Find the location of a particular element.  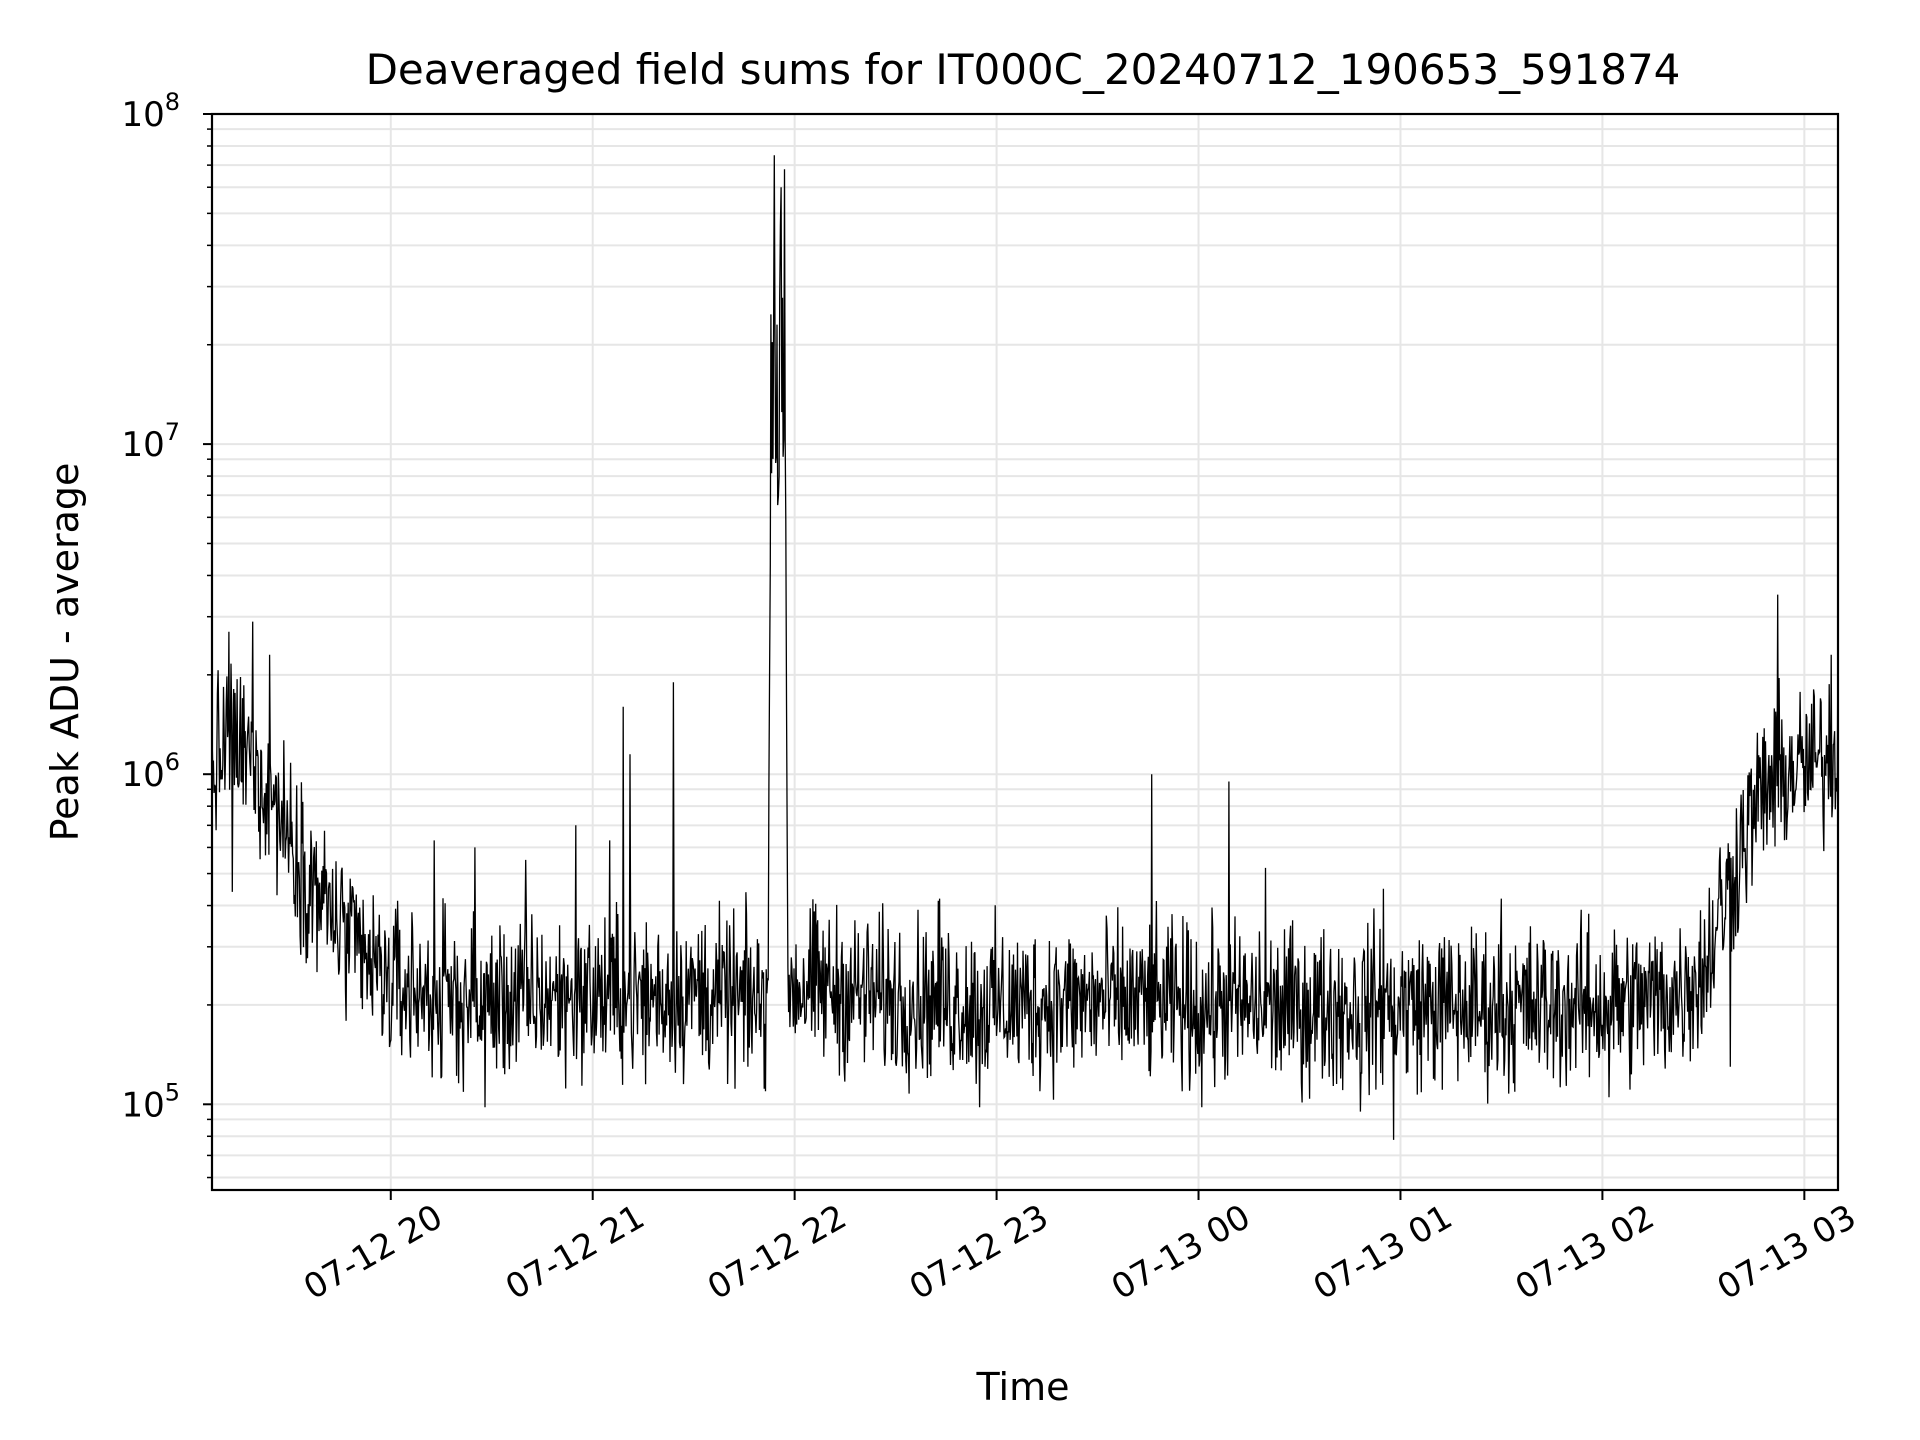

y-axis-label: Peak ADU - average is located at coordinates (65, 652).